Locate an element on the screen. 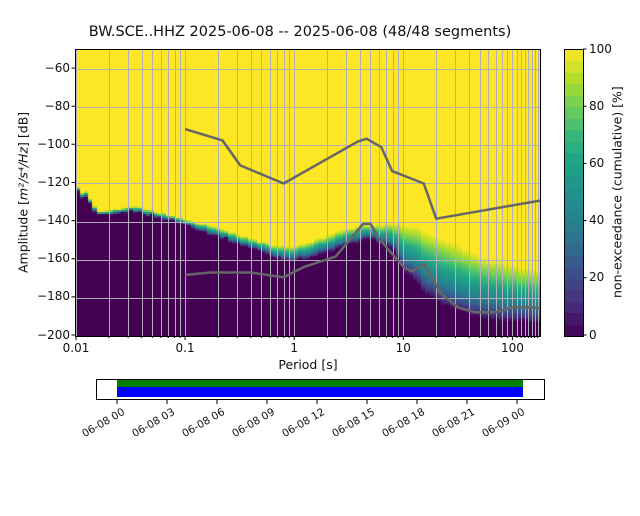 The image size is (640, 516). timeline-coverage-bar-bottom is located at coordinates (320, 392).